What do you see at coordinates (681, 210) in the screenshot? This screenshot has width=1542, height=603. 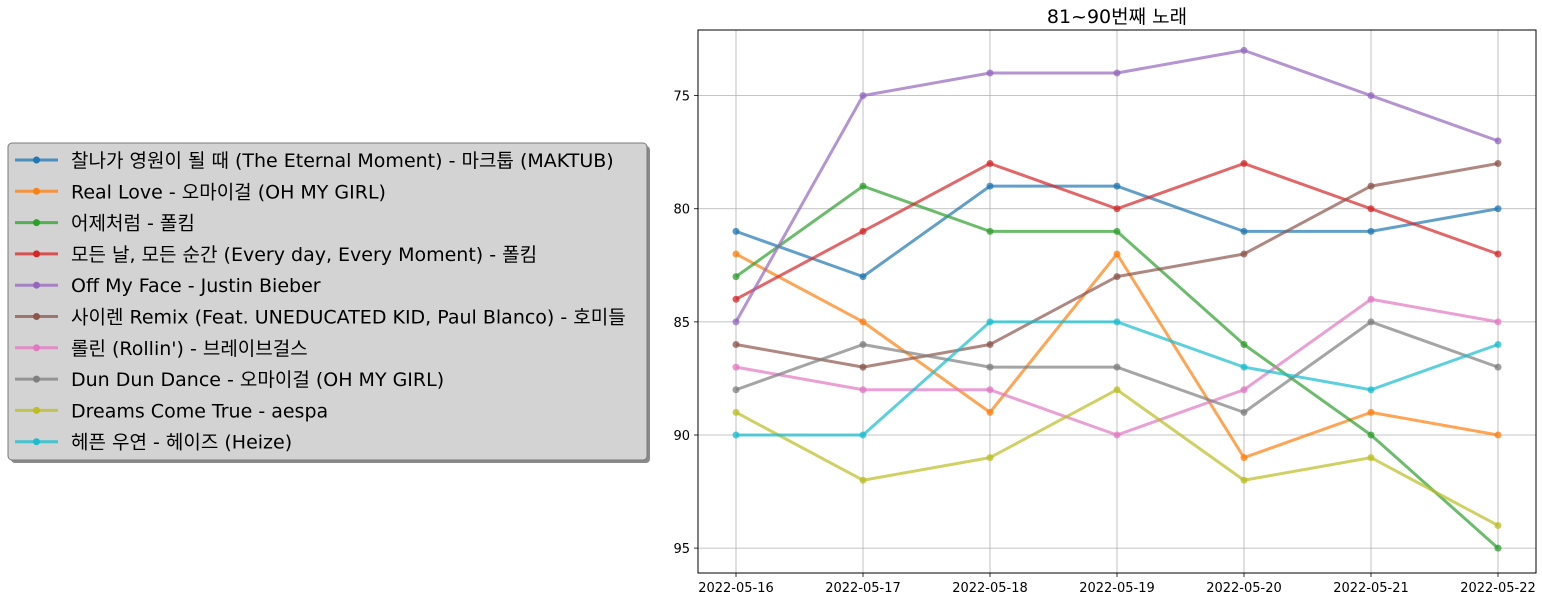 I see `y-tick-label: 80` at bounding box center [681, 210].